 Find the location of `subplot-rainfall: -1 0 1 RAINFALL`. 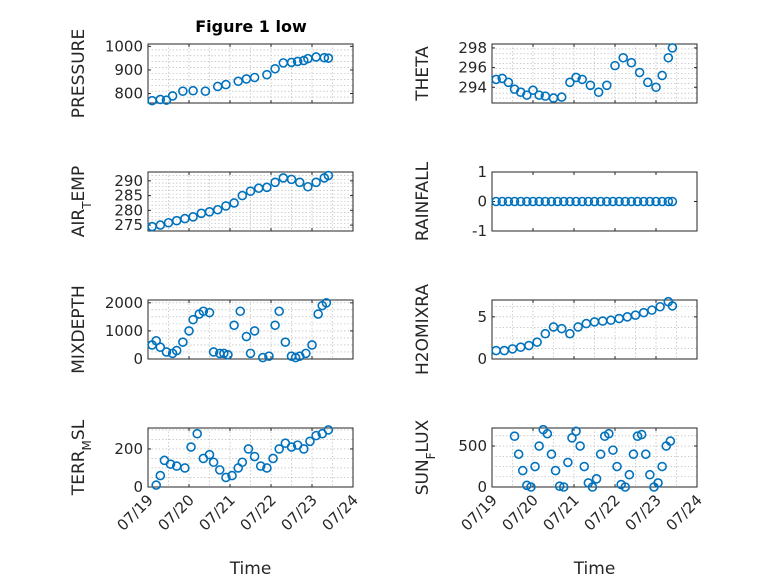

subplot-rainfall: -1 0 1 RAINFALL is located at coordinates (555, 201).